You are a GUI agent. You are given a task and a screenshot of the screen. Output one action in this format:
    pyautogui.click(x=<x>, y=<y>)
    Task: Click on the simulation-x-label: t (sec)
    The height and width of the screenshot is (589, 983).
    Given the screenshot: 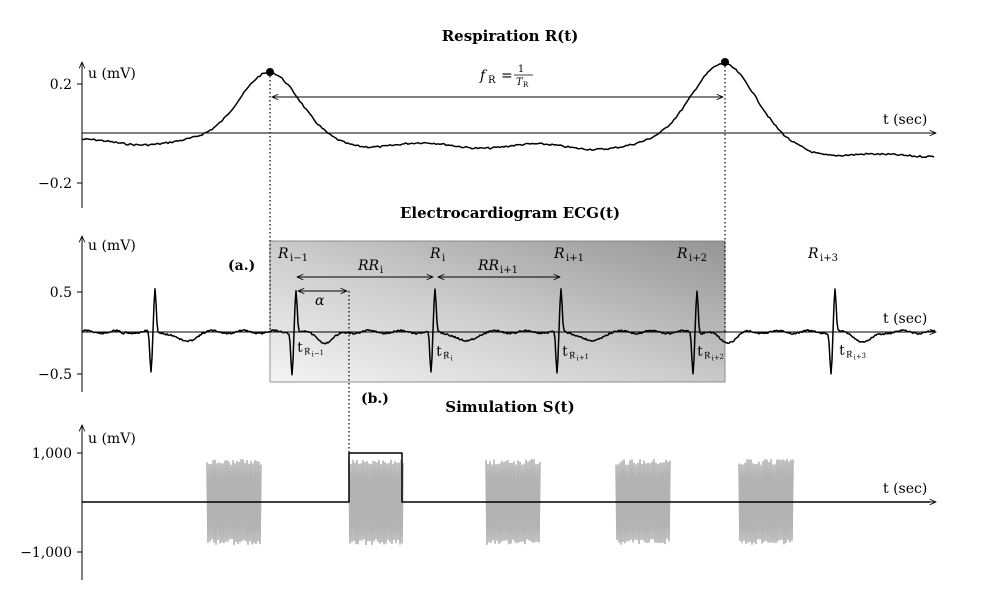 What is the action you would take?
    pyautogui.click(x=905, y=489)
    